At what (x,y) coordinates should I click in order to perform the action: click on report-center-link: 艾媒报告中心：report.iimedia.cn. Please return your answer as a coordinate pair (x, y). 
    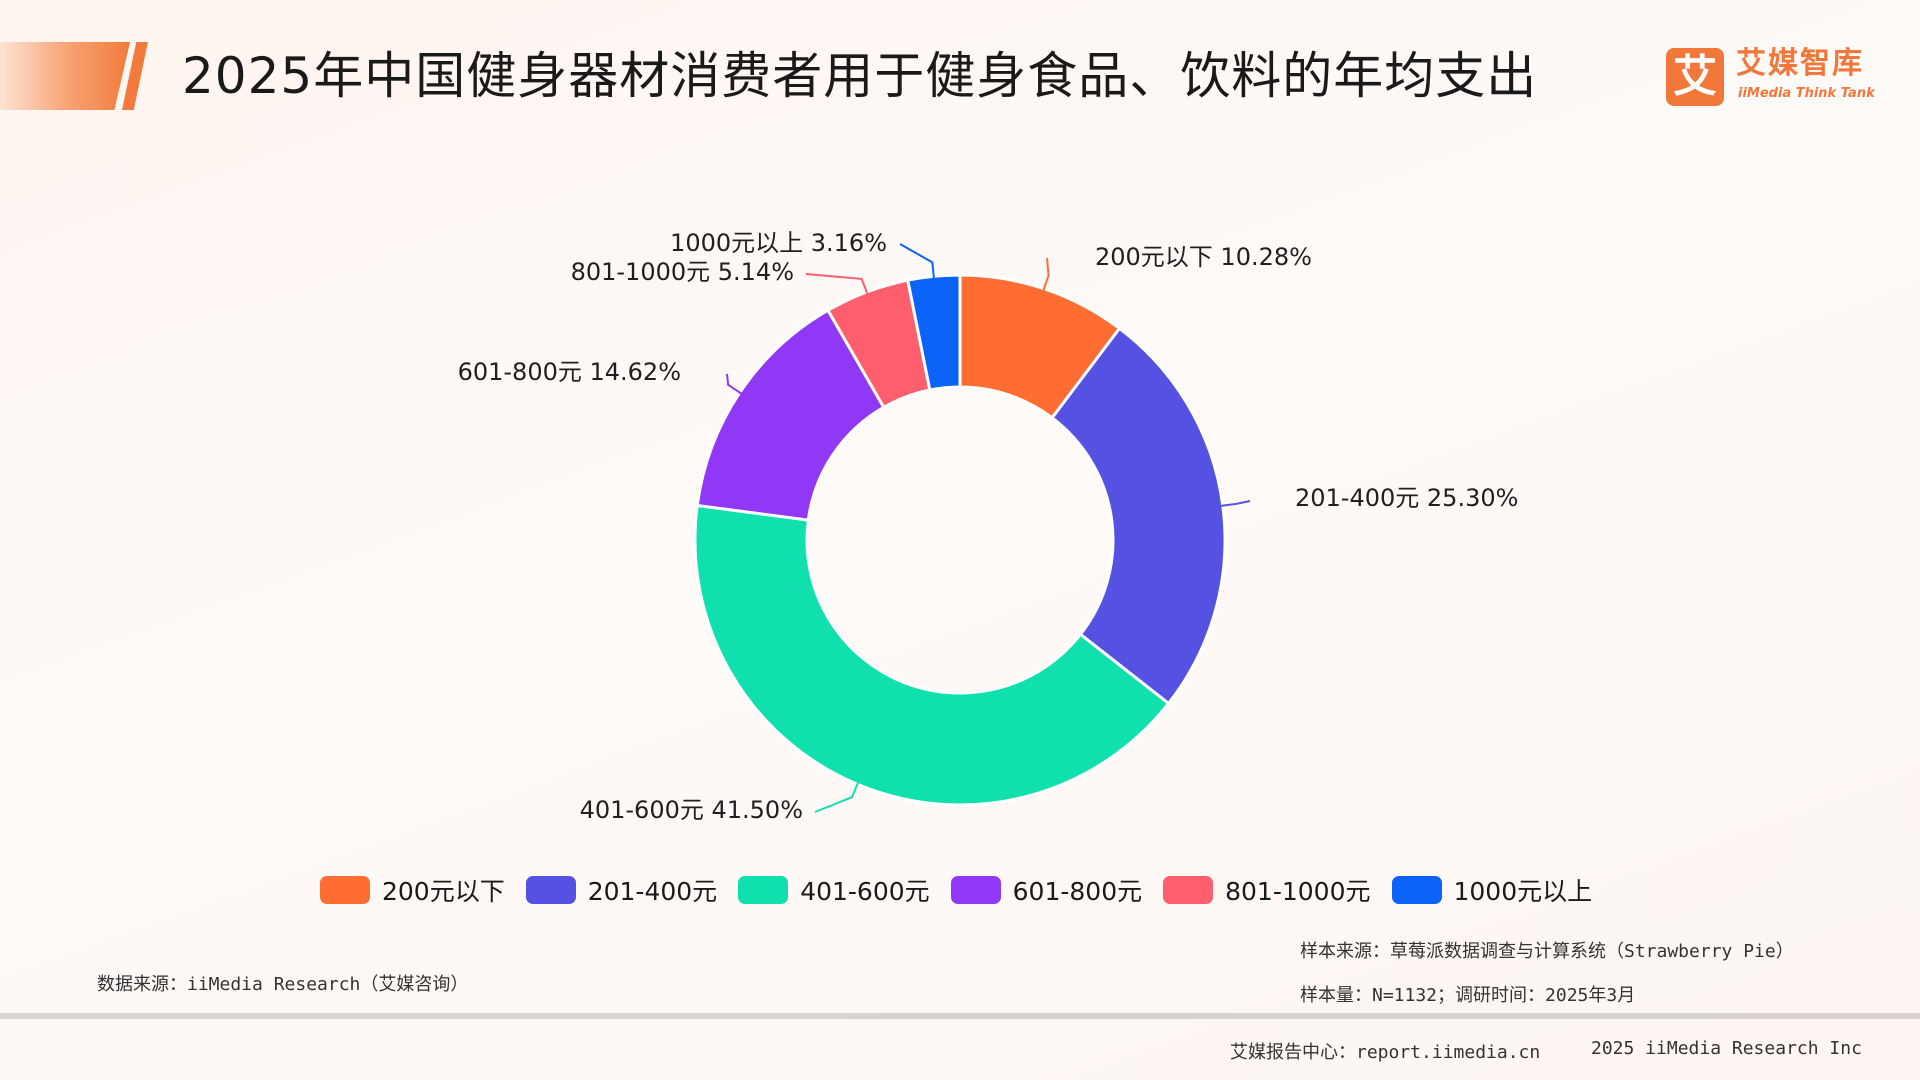
    Looking at the image, I should click on (1385, 1052).